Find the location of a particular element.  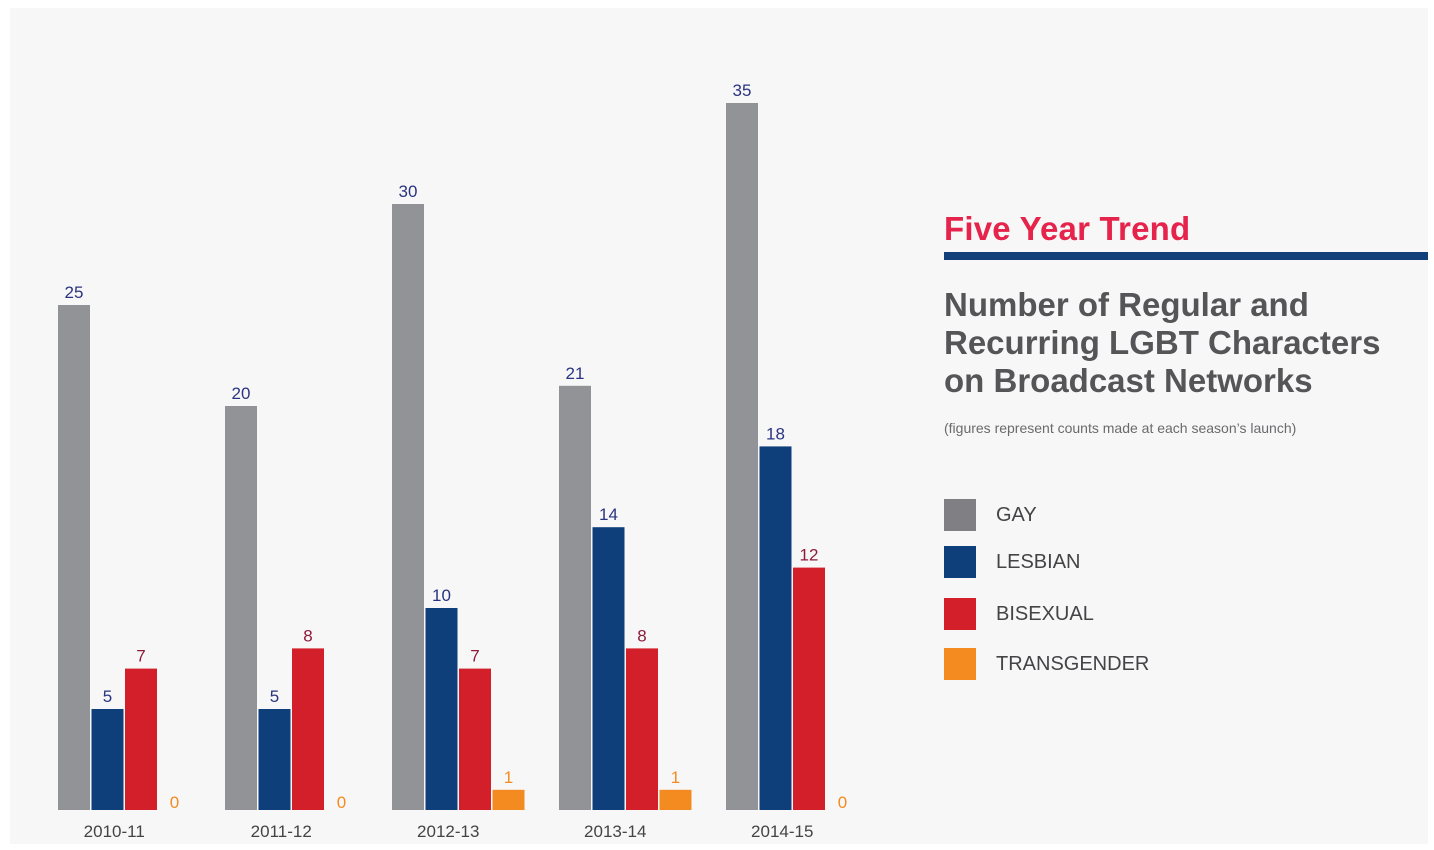

data-label-gay-2012-13: 30 is located at coordinates (408, 191).